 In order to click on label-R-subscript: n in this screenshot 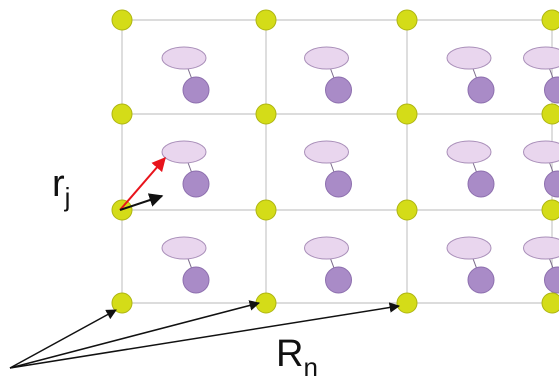, I will do `click(310, 367)`.